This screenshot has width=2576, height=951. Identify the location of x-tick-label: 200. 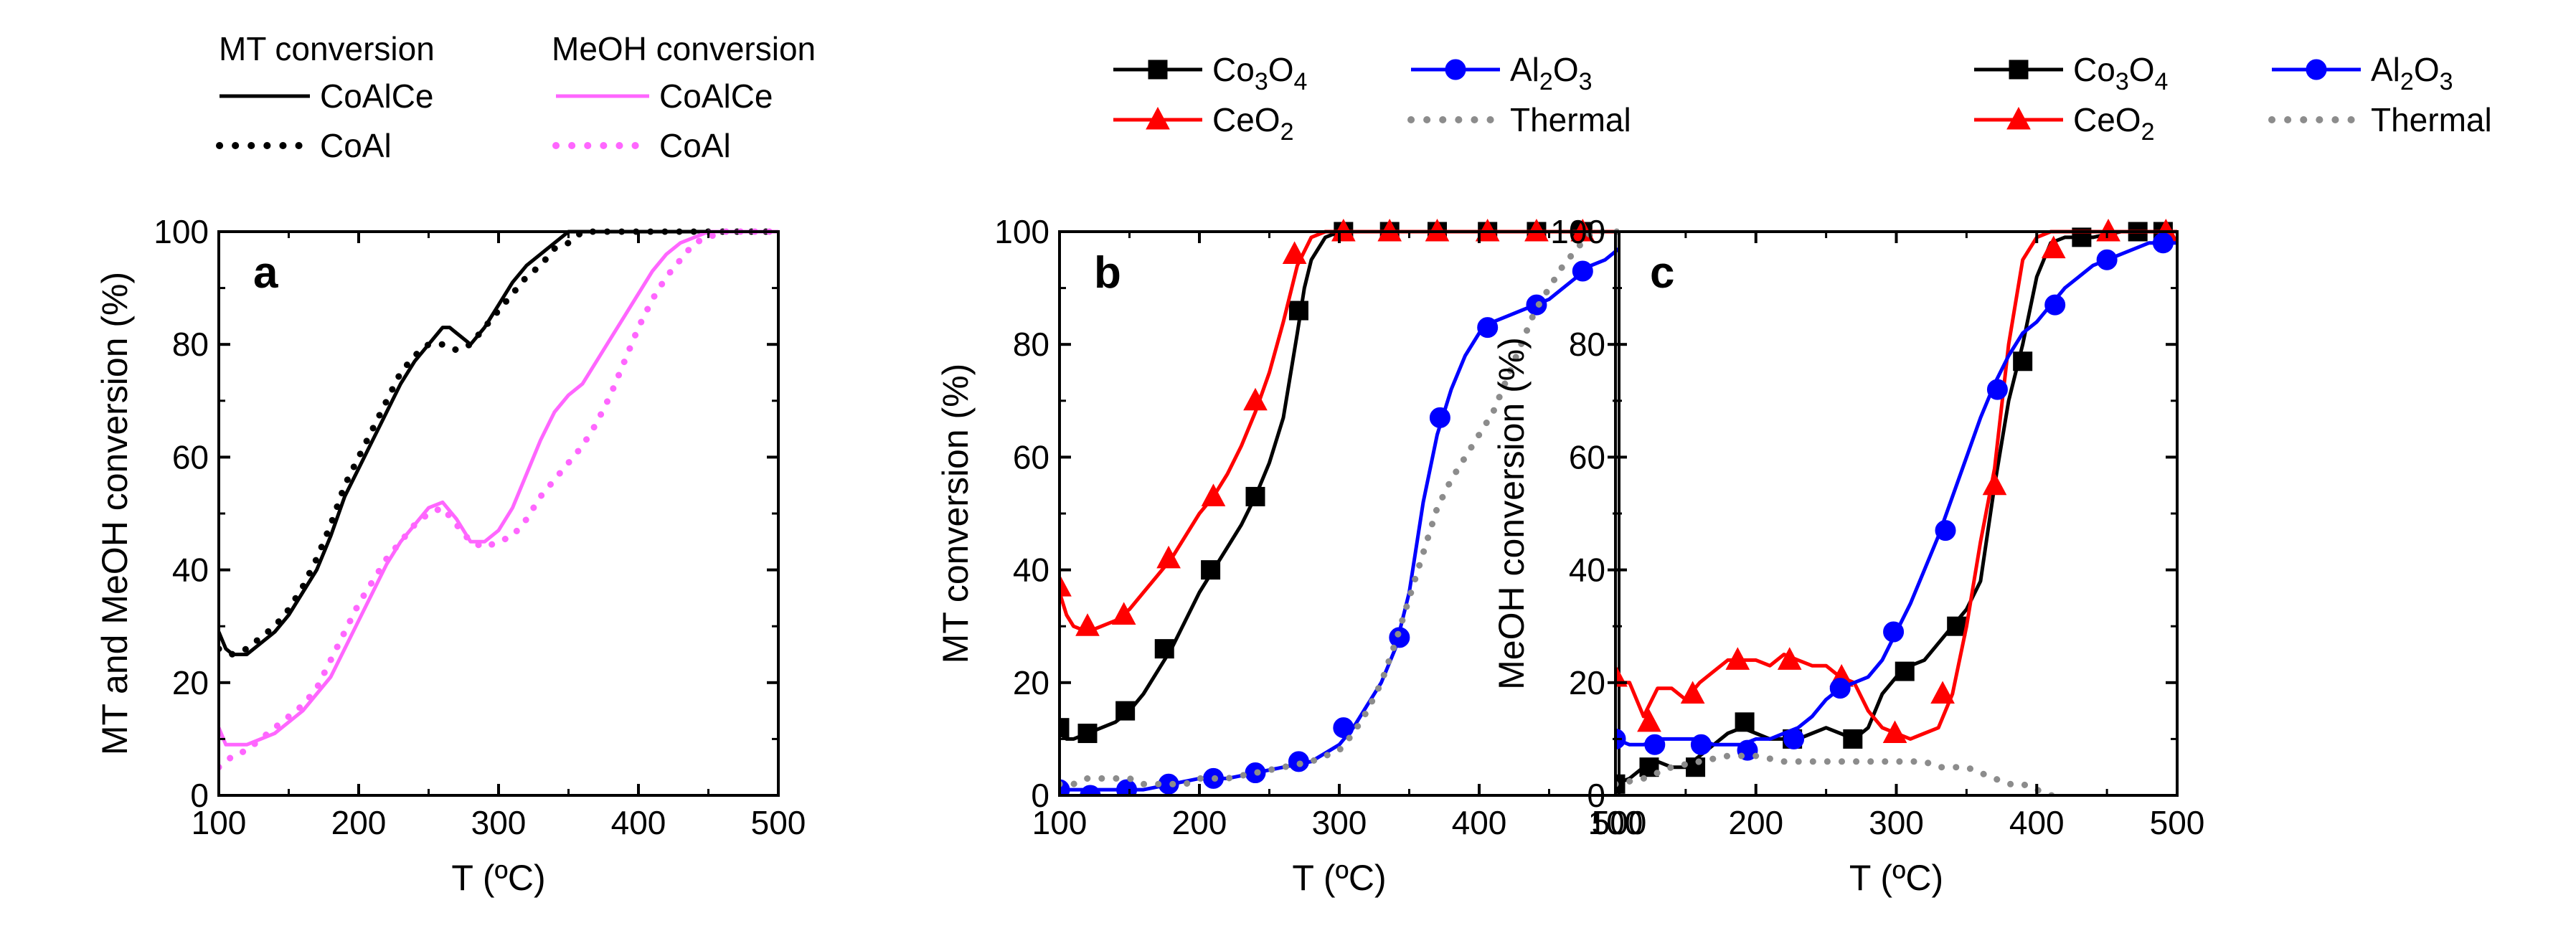
(1199, 822).